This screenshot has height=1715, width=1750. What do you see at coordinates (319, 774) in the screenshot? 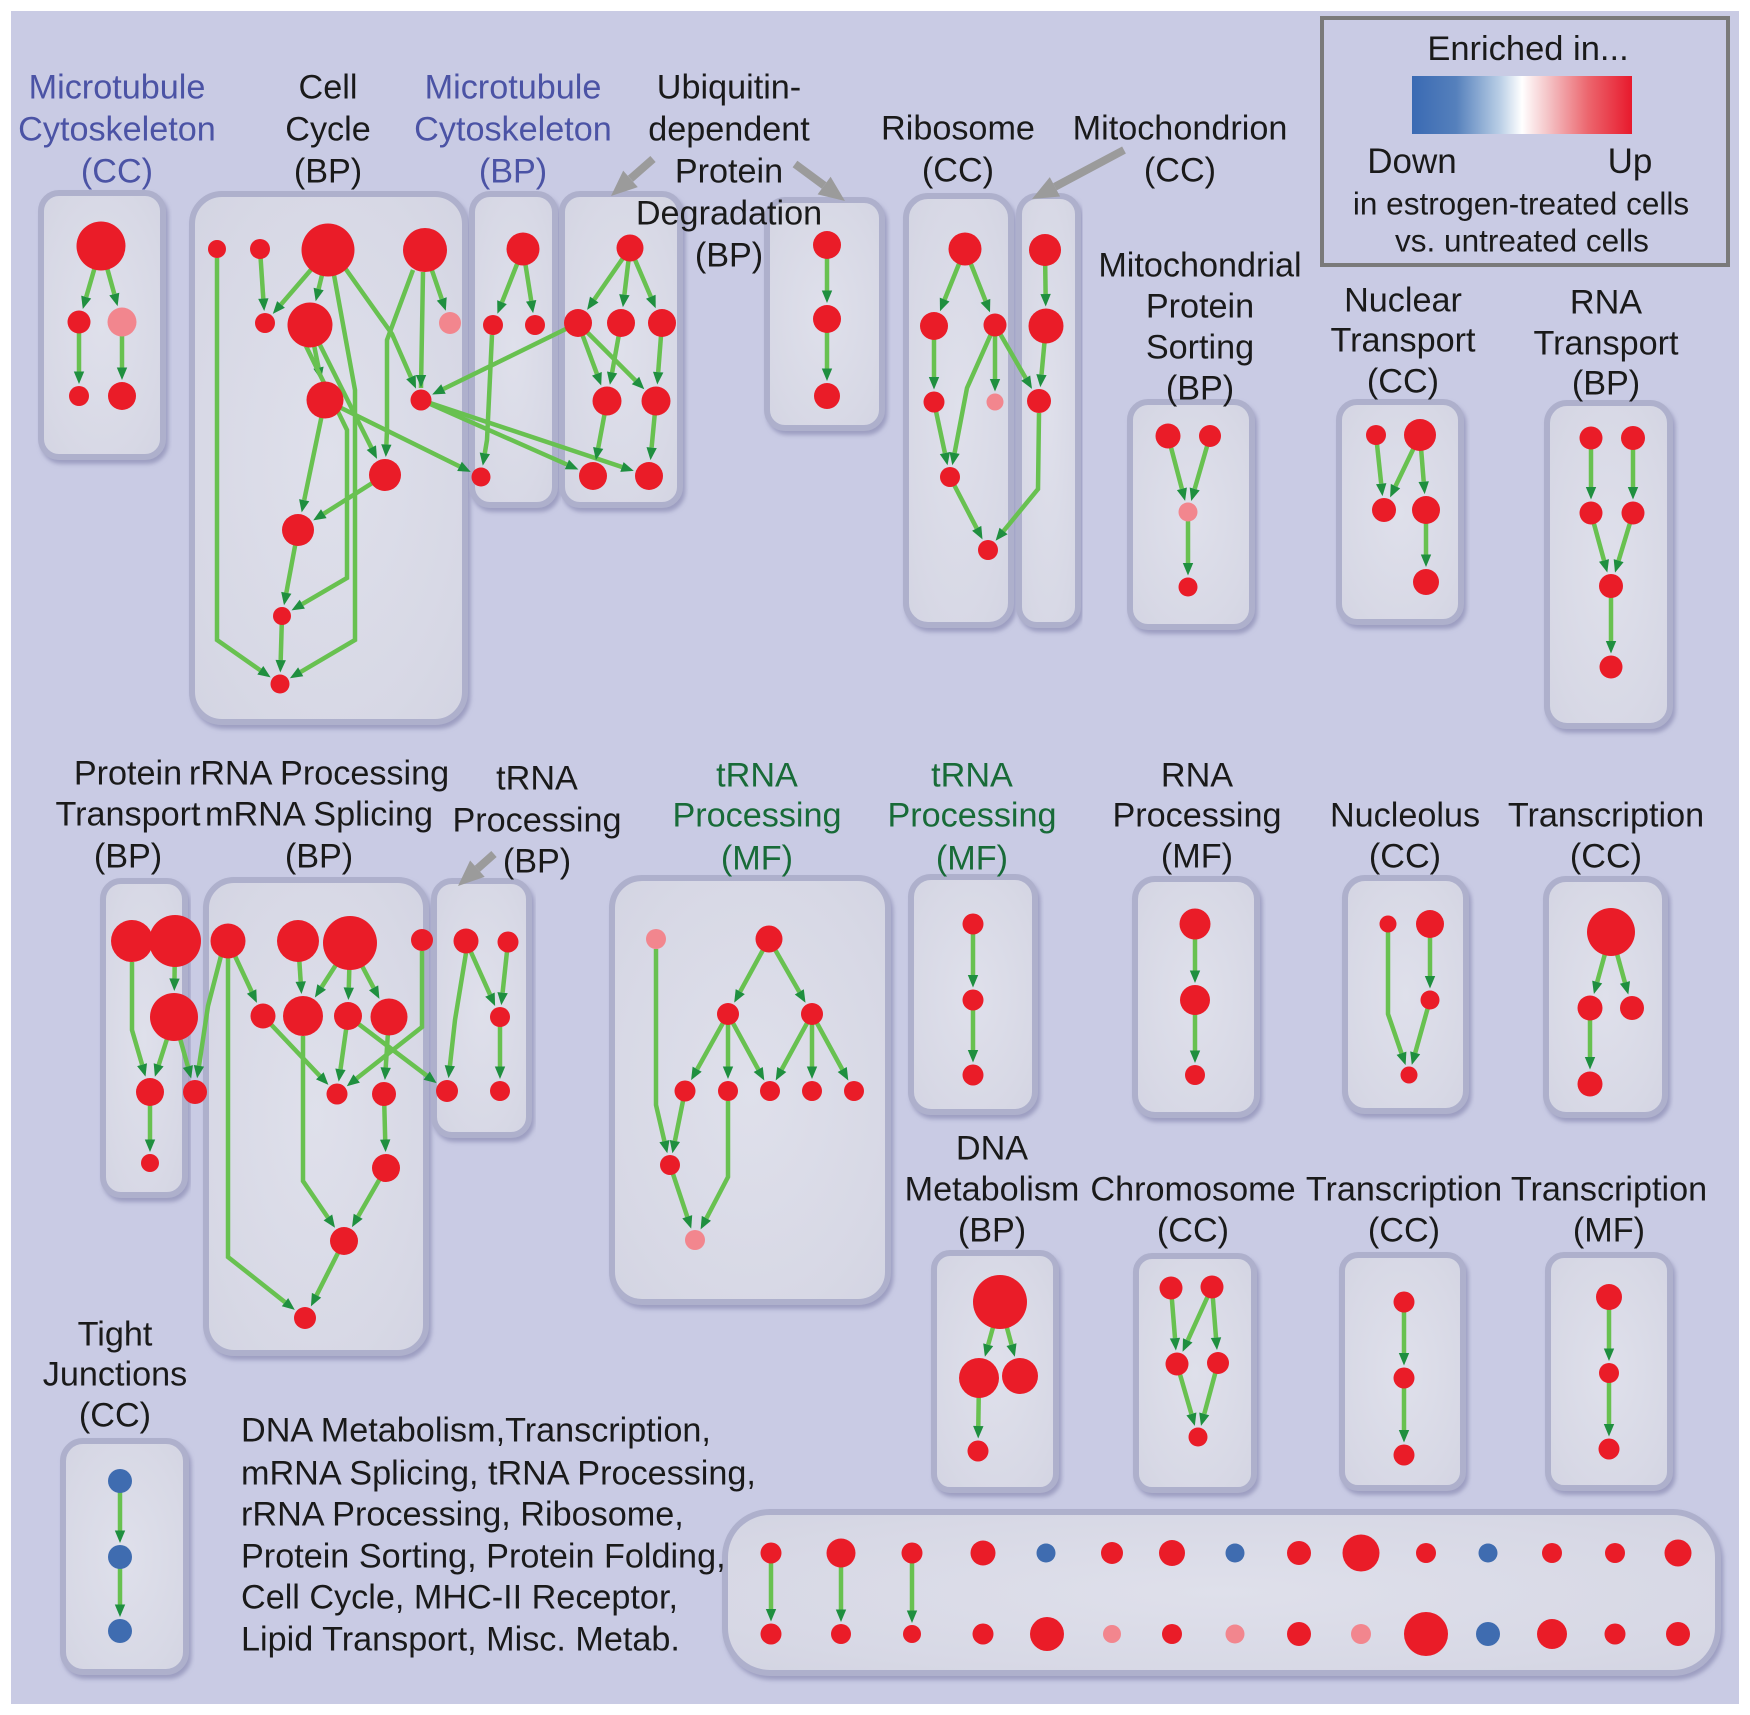
I see `svg-text: rRNA Processing` at bounding box center [319, 774].